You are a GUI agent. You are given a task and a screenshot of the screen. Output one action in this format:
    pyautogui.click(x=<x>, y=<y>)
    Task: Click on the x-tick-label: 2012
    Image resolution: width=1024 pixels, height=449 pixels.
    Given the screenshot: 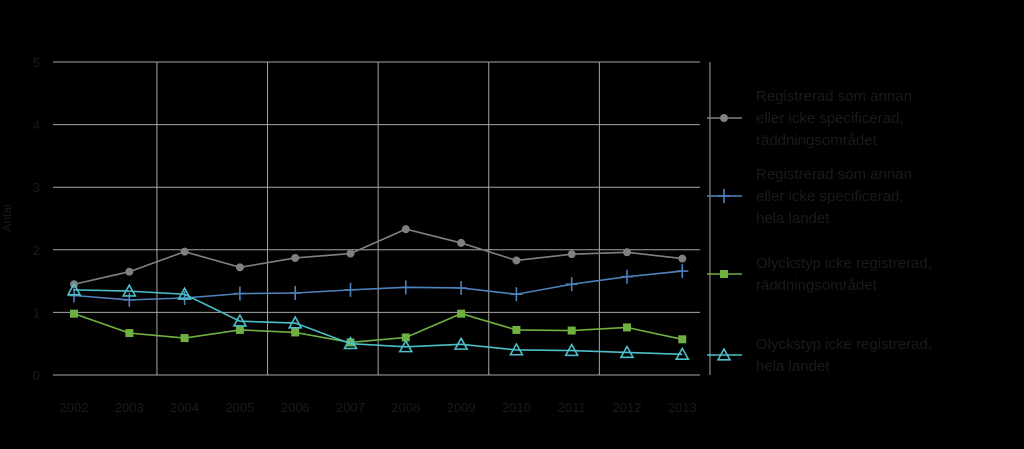 What is the action you would take?
    pyautogui.click(x=627, y=407)
    